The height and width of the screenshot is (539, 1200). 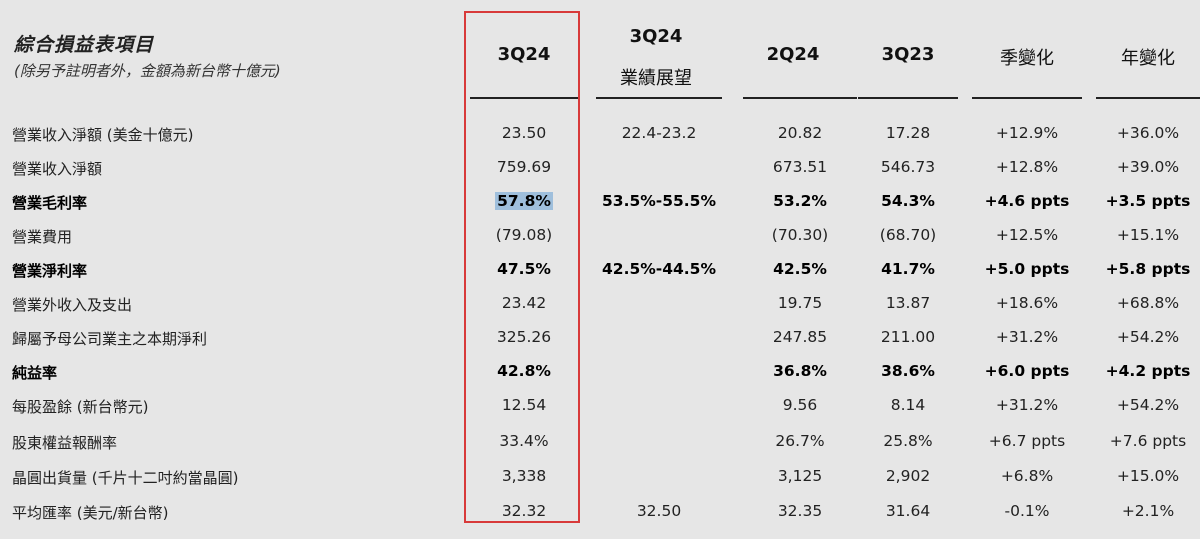 I want to click on cell-value: 32.32, so click(x=524, y=511).